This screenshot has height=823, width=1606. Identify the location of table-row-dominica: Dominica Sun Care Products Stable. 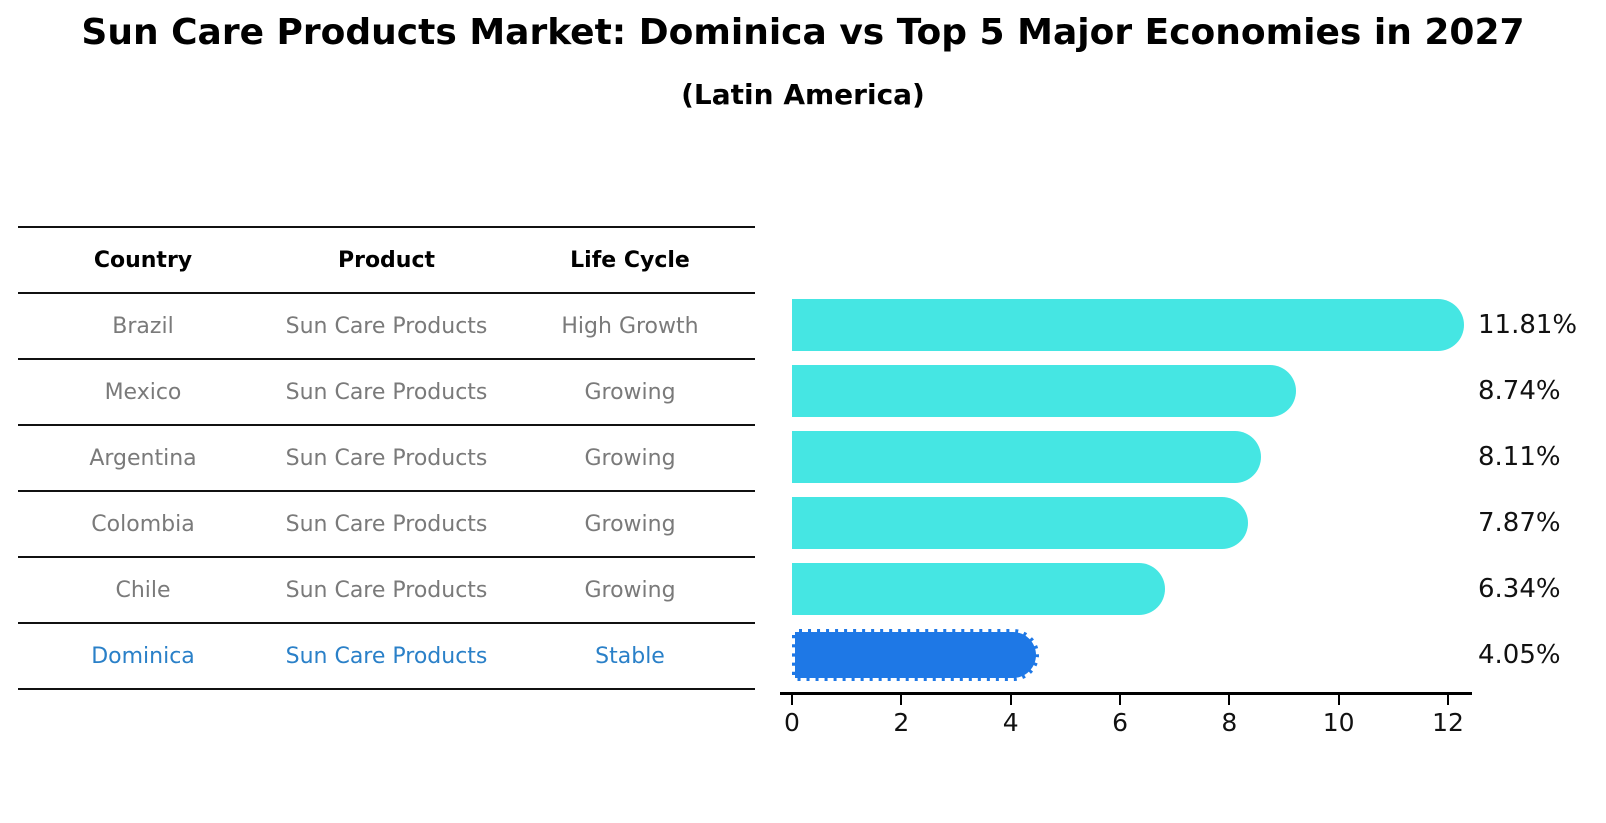
(386, 656).